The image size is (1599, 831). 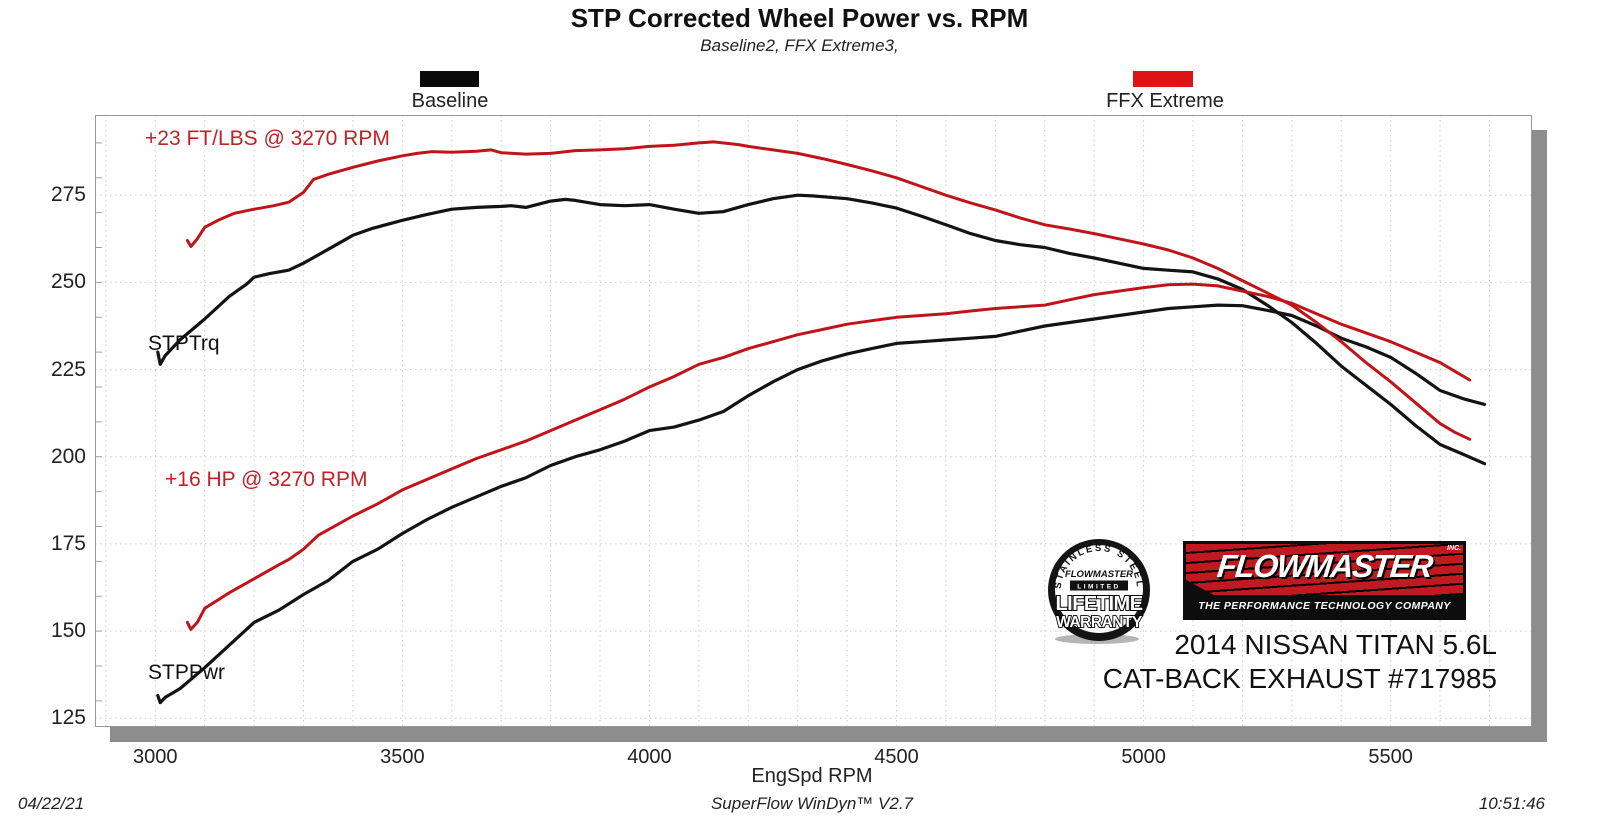 What do you see at coordinates (1099, 574) in the screenshot?
I see `badge-brand-text: FLOWMASTER` at bounding box center [1099, 574].